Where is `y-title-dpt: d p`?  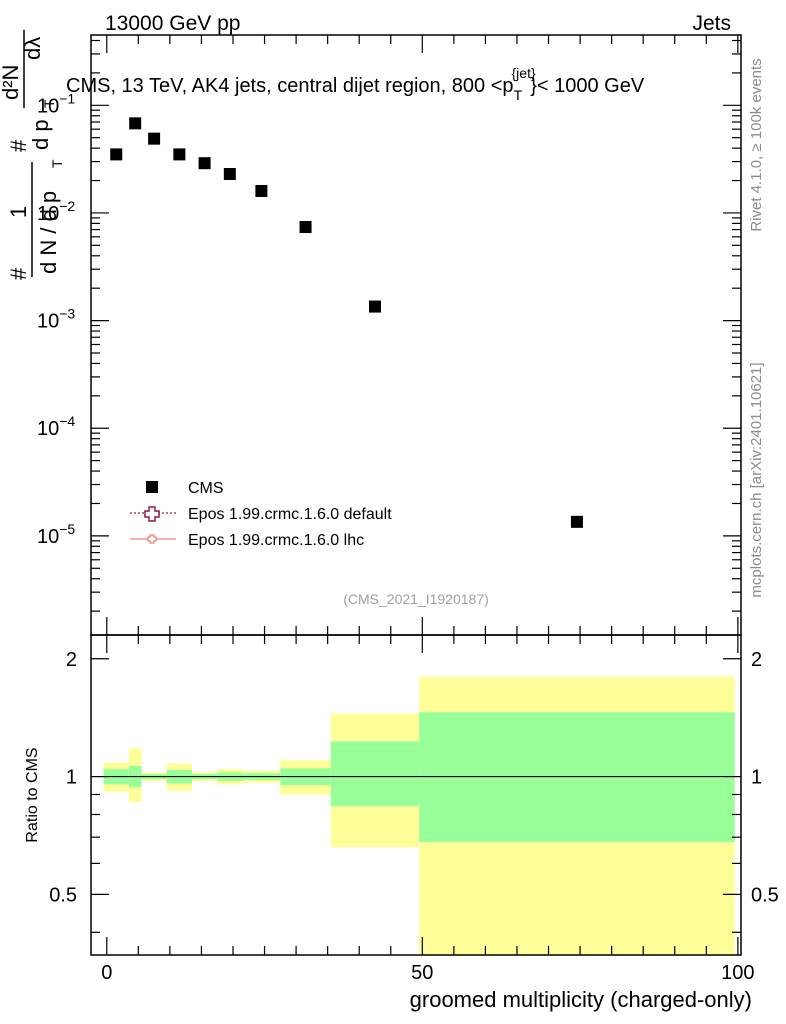 y-title-dpt: d p is located at coordinates (40, 134).